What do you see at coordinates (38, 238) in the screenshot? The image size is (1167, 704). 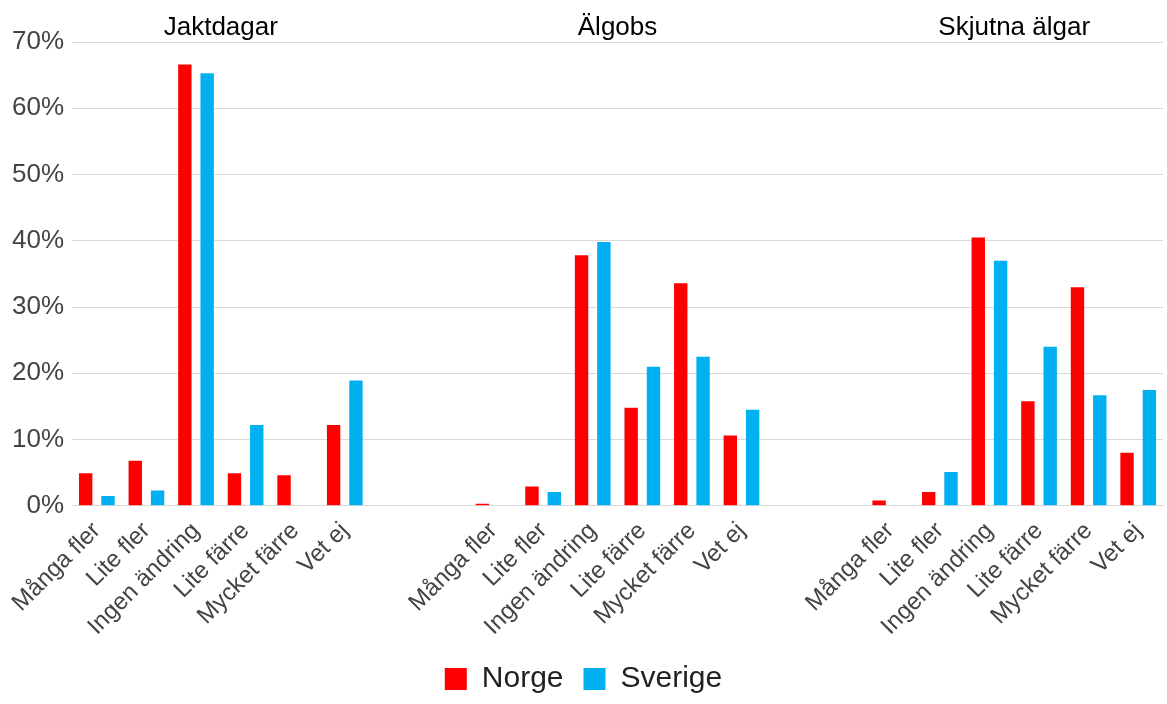 I see `y-tick-label: 40%` at bounding box center [38, 238].